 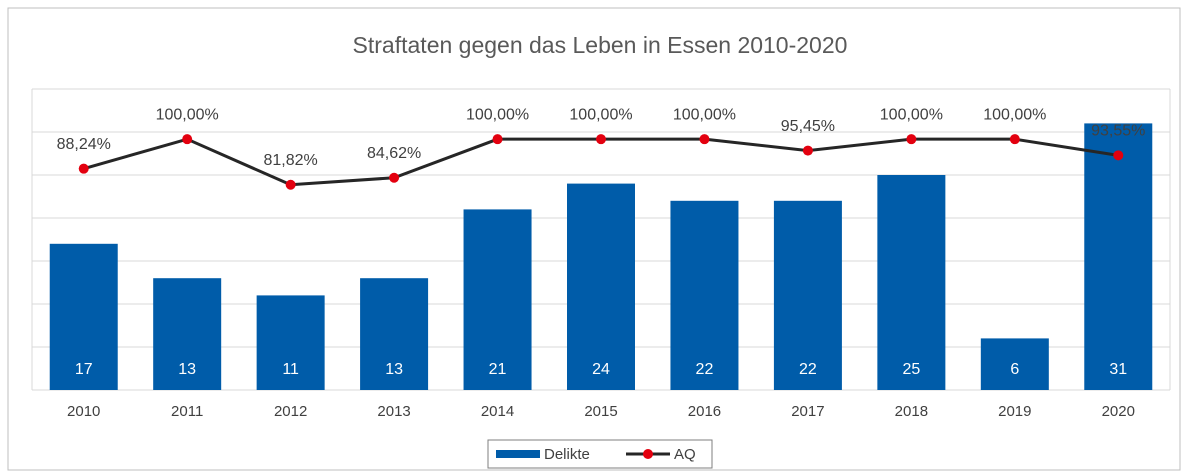 What do you see at coordinates (84, 369) in the screenshot?
I see `bar-value-label: 17` at bounding box center [84, 369].